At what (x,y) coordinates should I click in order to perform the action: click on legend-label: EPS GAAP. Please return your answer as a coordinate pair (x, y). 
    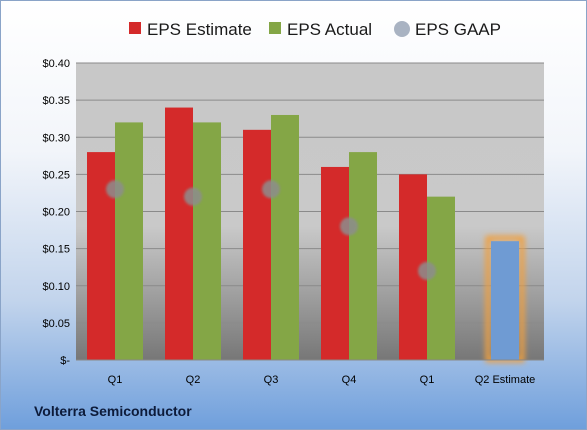
    Looking at the image, I should click on (458, 29).